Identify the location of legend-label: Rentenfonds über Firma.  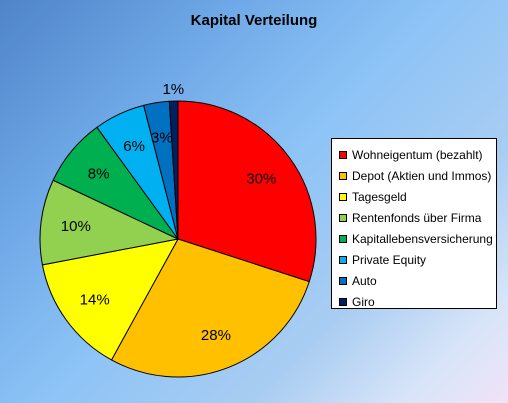
(417, 217).